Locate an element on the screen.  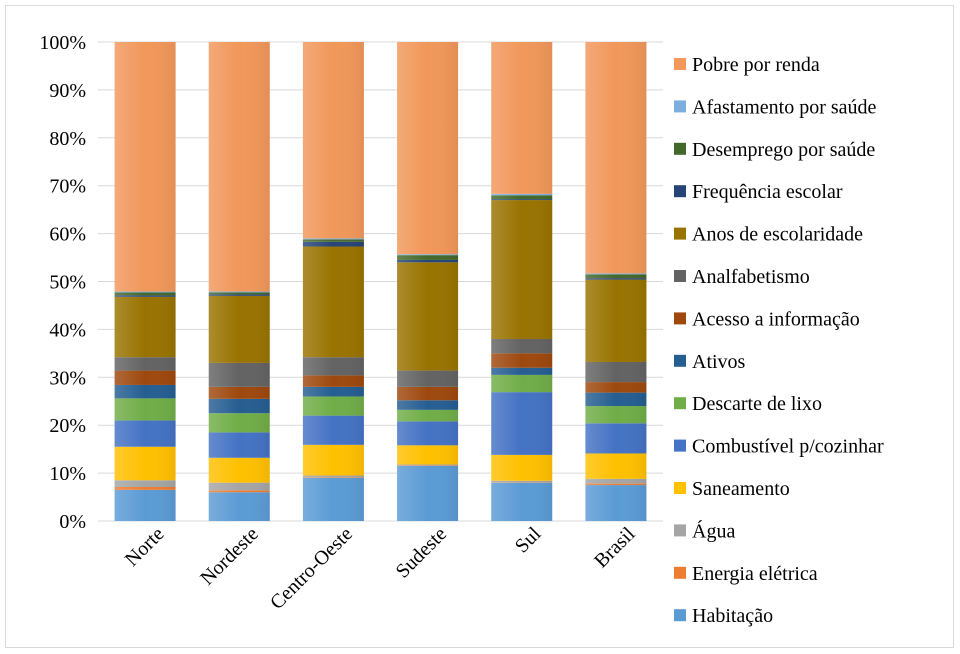
legend-item-ativos: Ativos is located at coordinates (710, 362).